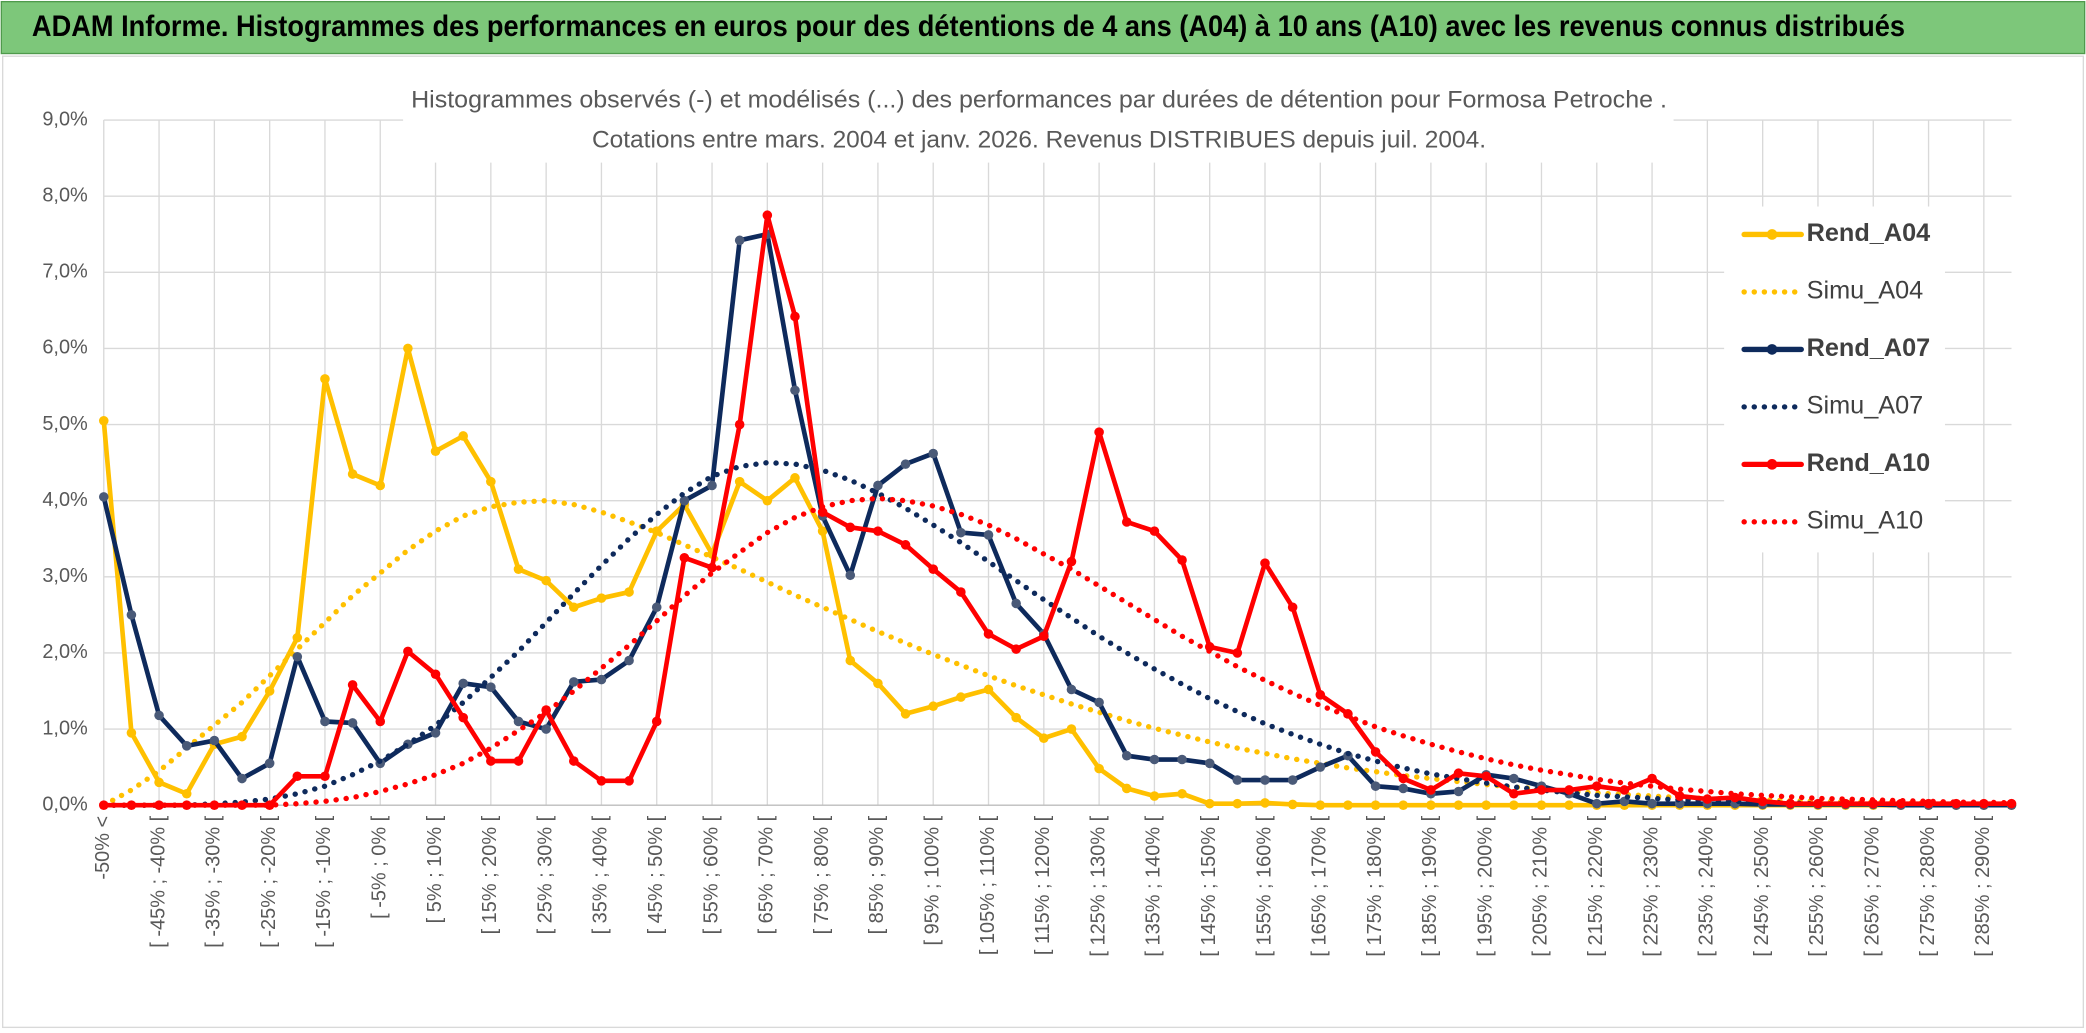 The width and height of the screenshot is (2086, 1033). Describe the element at coordinates (1596, 885) in the screenshot. I see `x-tick-label: [ 215% ; 220% [` at that location.